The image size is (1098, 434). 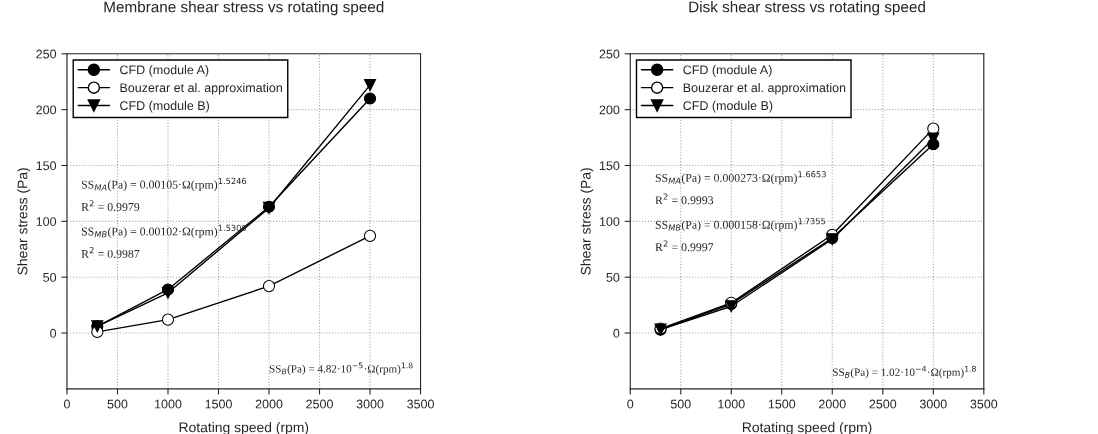 I want to click on annotation: SS$_{MA}$(Pa) = 0.00105·Ω(rpm)$^{1.5246}$, so click(x=164, y=184).